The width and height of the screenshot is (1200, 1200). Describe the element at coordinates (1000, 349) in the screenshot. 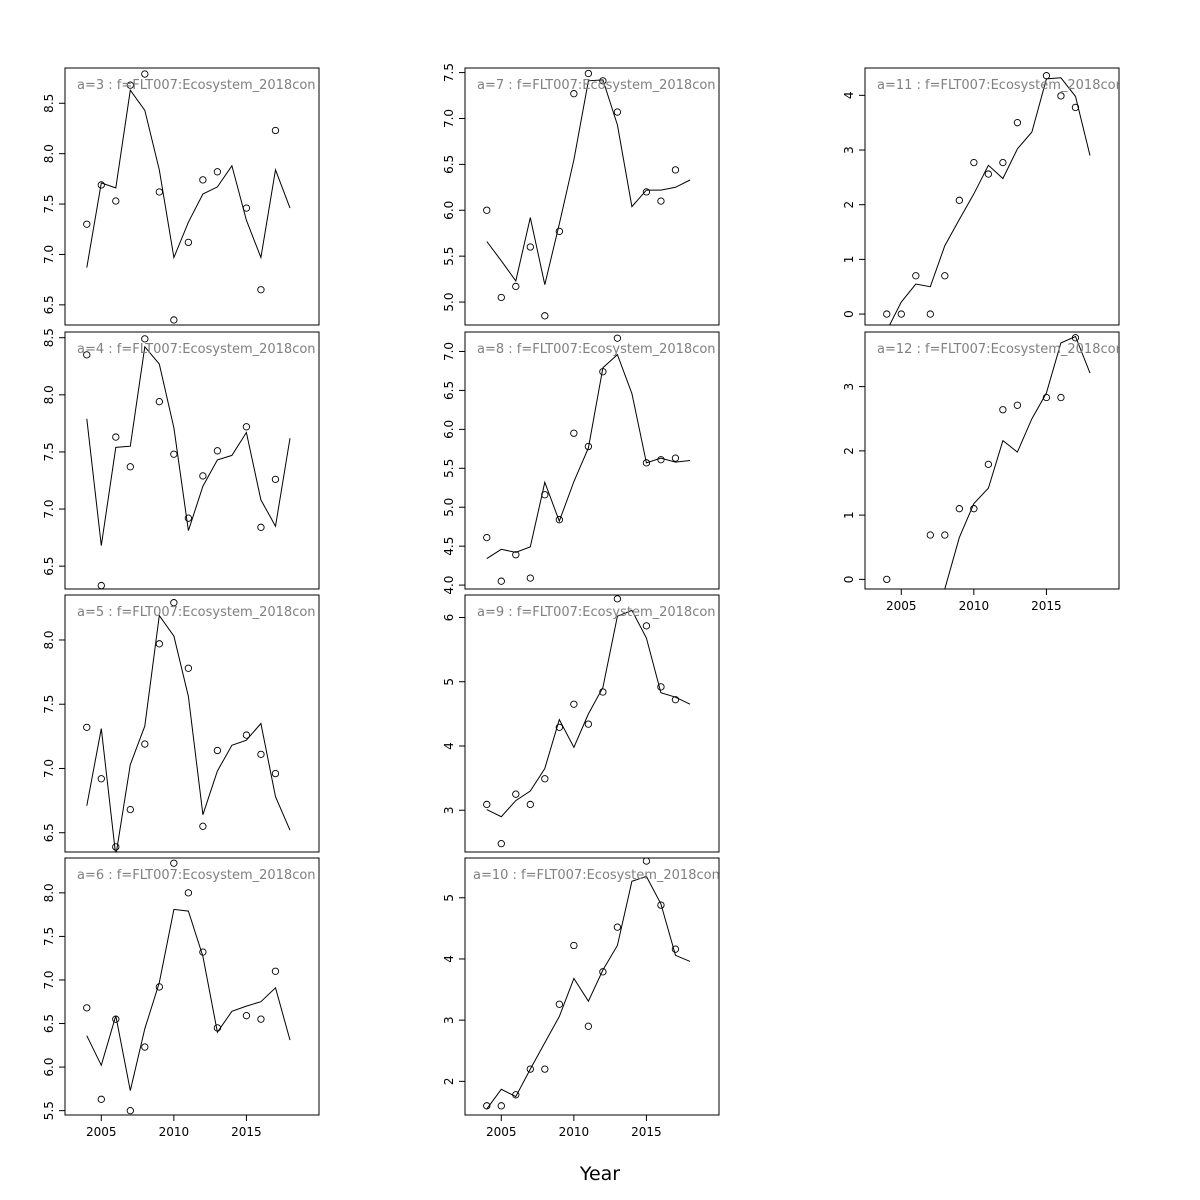

I see `panel-title: a=12 : f=FLT007:Ecosystem_2018con` at that location.